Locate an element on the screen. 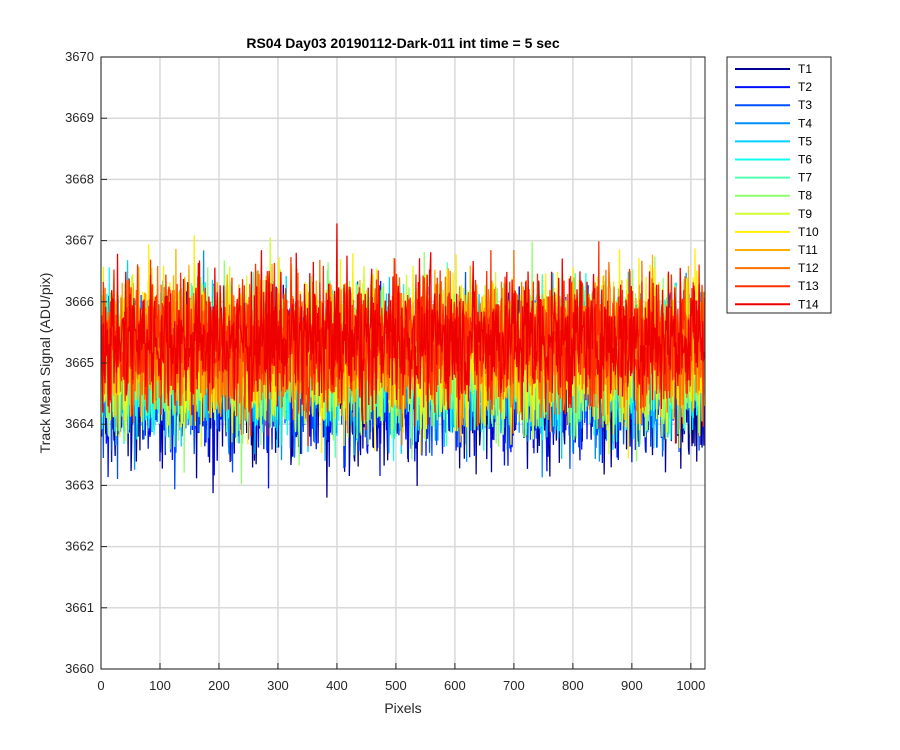 This screenshot has width=900, height=750. y-tick-label: 3662 is located at coordinates (79, 546).